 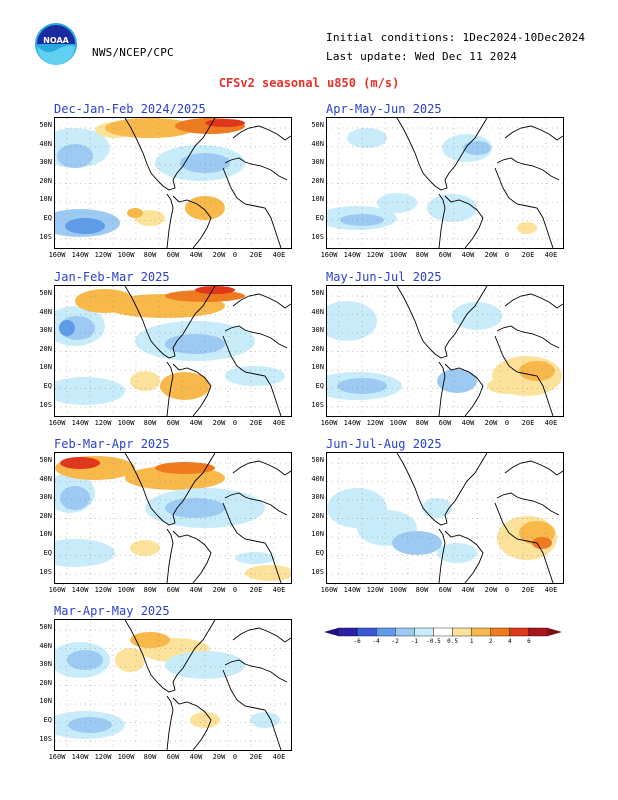 What do you see at coordinates (376, 641) in the screenshot?
I see `colorbar-label: -4` at bounding box center [376, 641].